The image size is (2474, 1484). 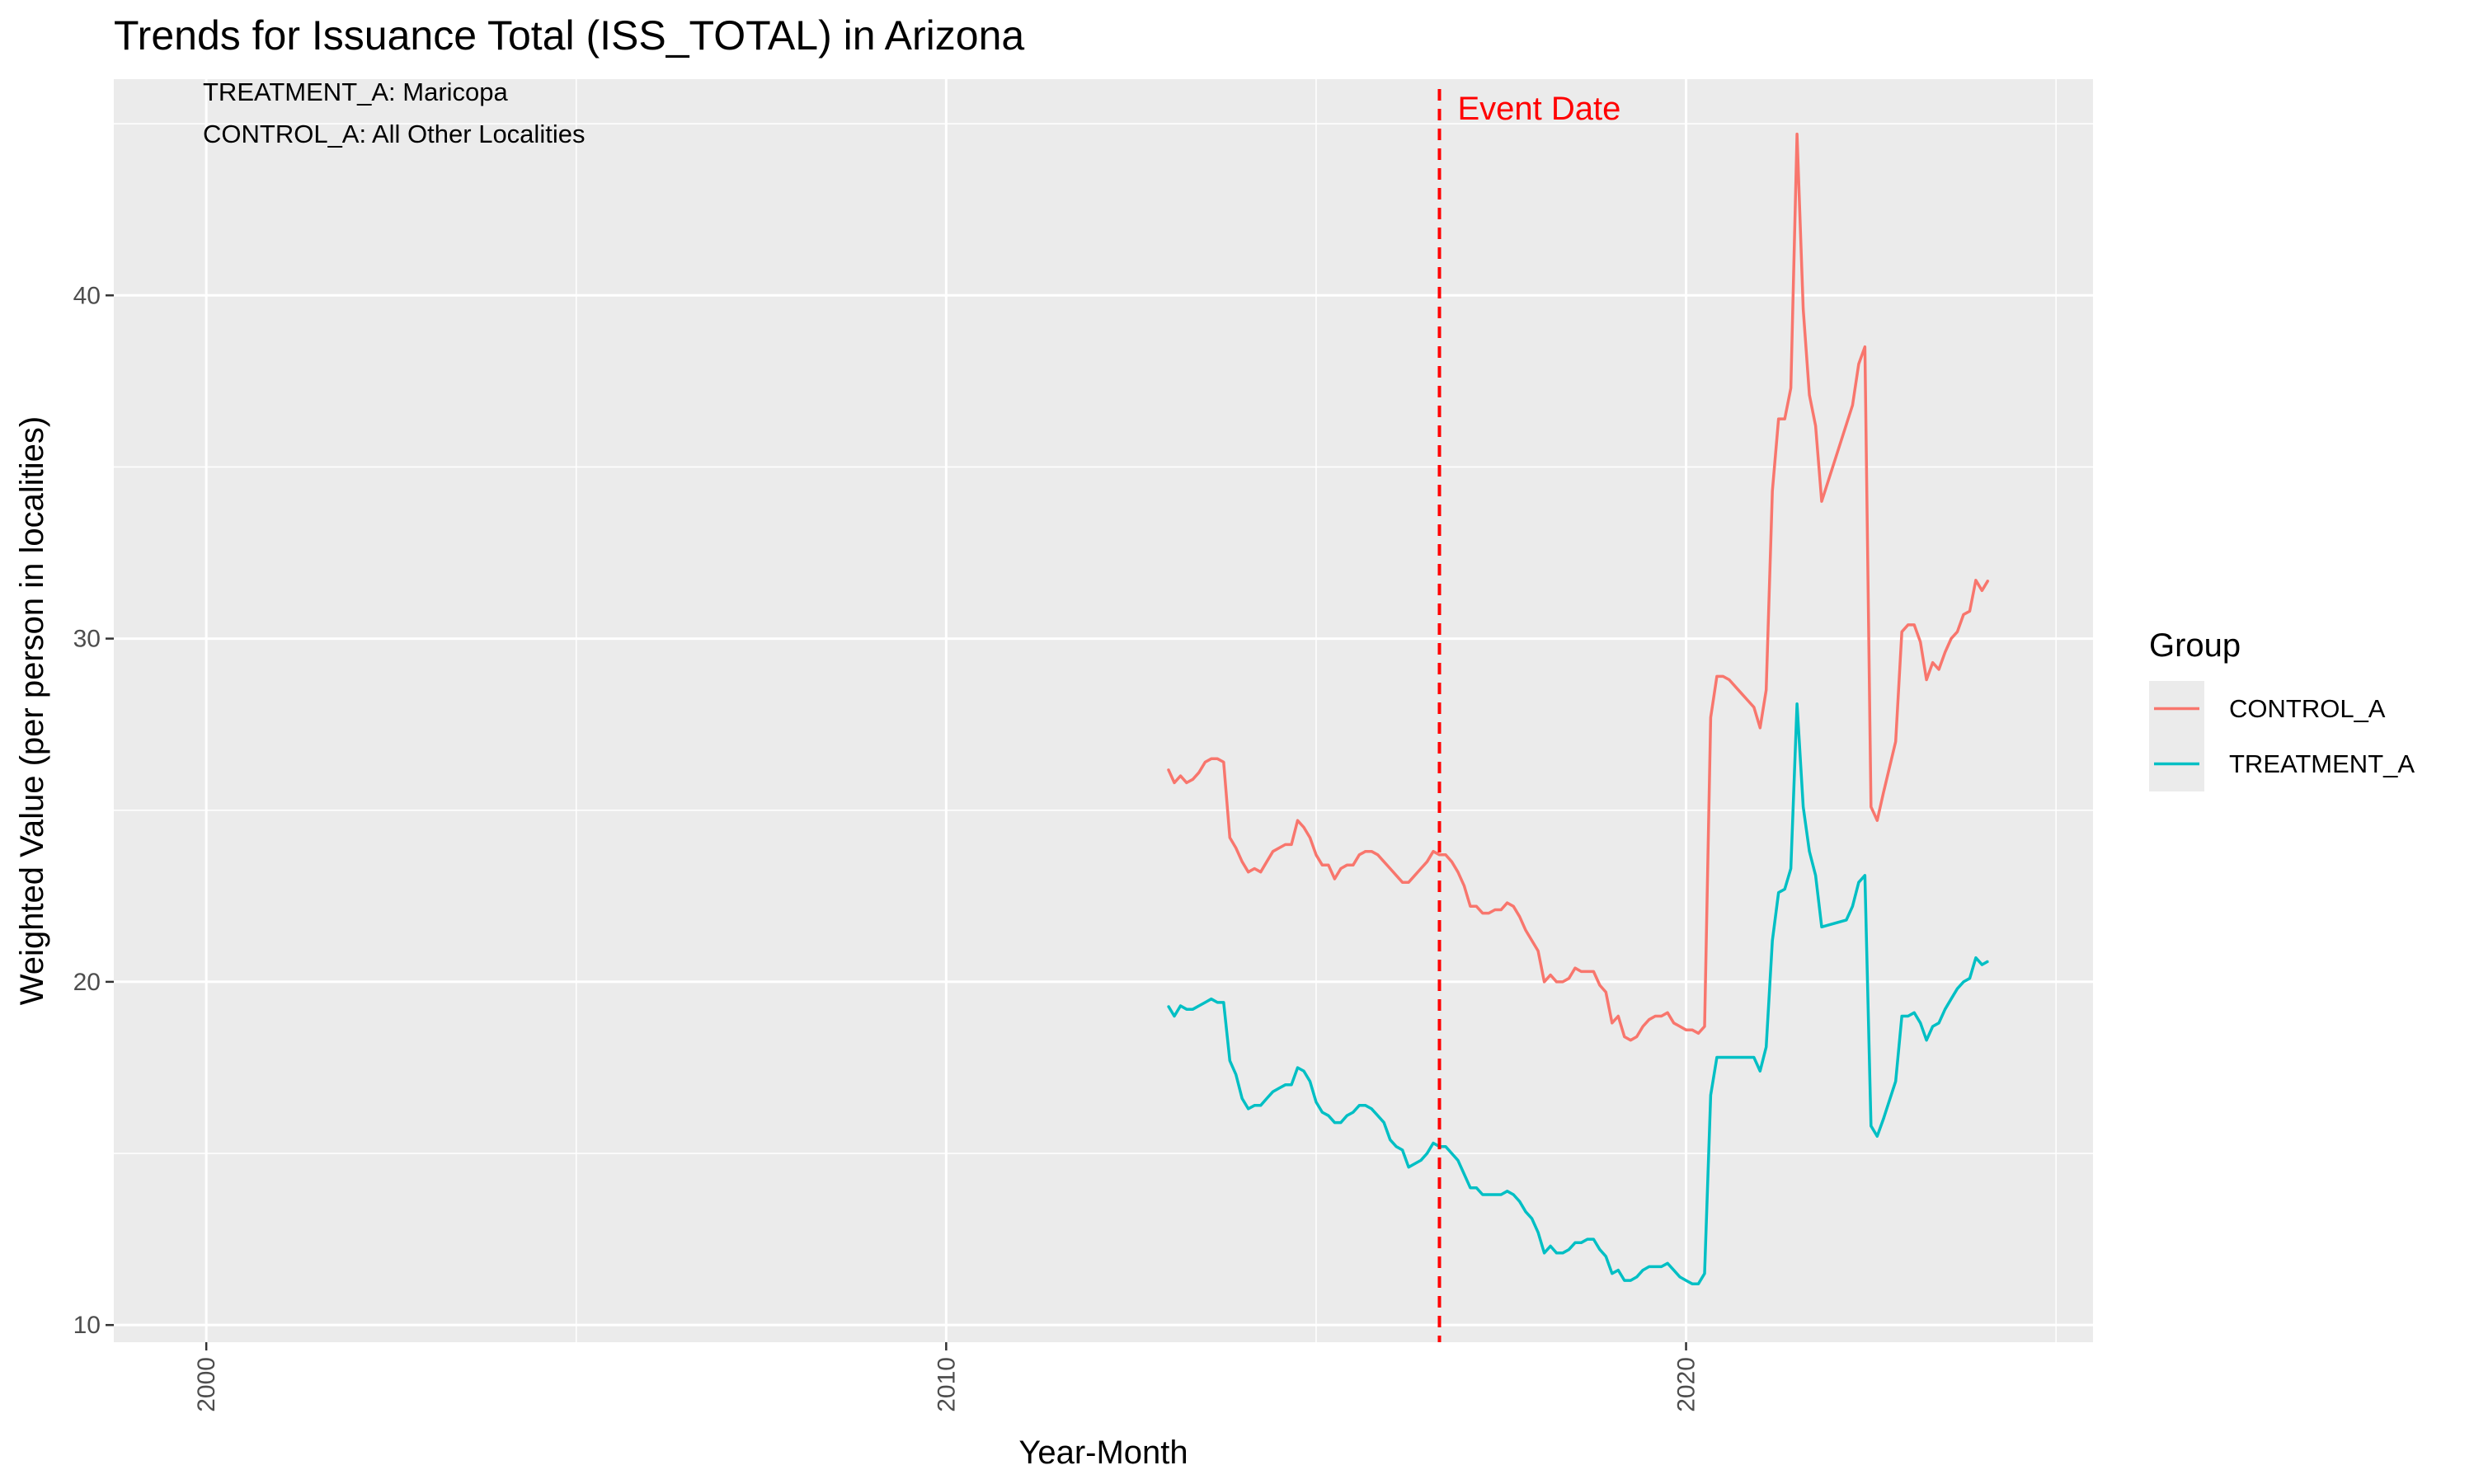 I want to click on event-date-label: Event Date, so click(x=1538, y=109).